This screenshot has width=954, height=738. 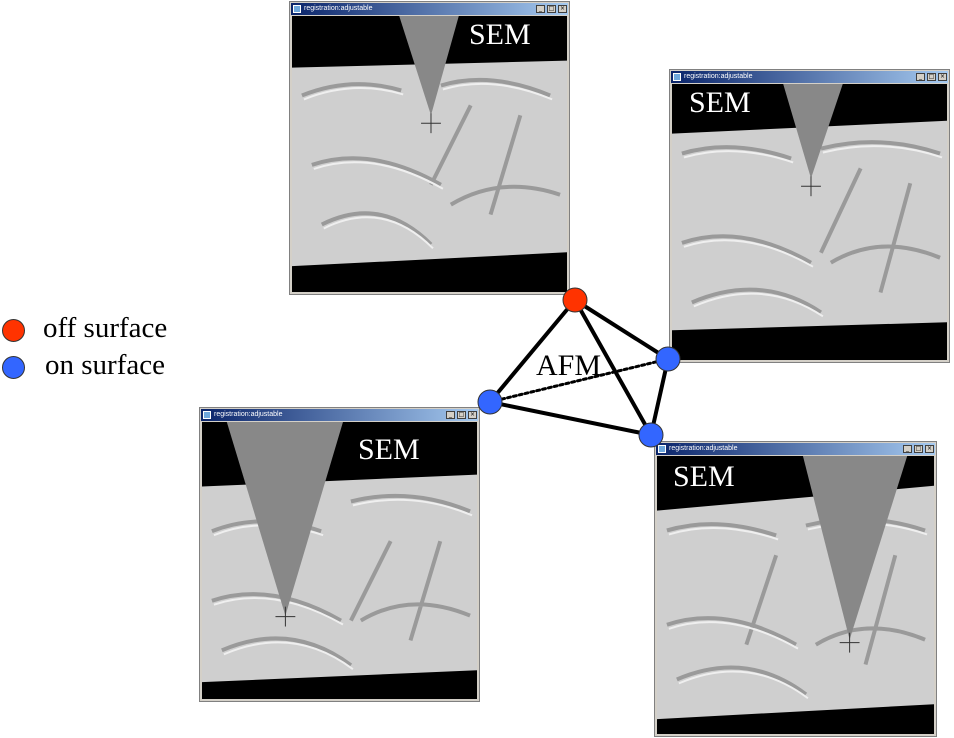 I want to click on legend-label-off-surface: off surface, so click(x=105, y=328).